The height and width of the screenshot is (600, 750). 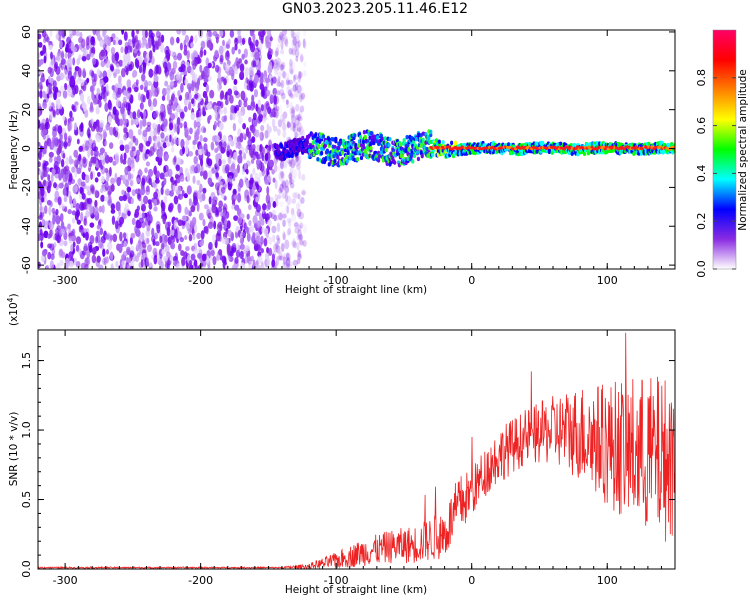 What do you see at coordinates (14, 149) in the screenshot?
I see `spectrogram-y-label: Frequency (Hz)` at bounding box center [14, 149].